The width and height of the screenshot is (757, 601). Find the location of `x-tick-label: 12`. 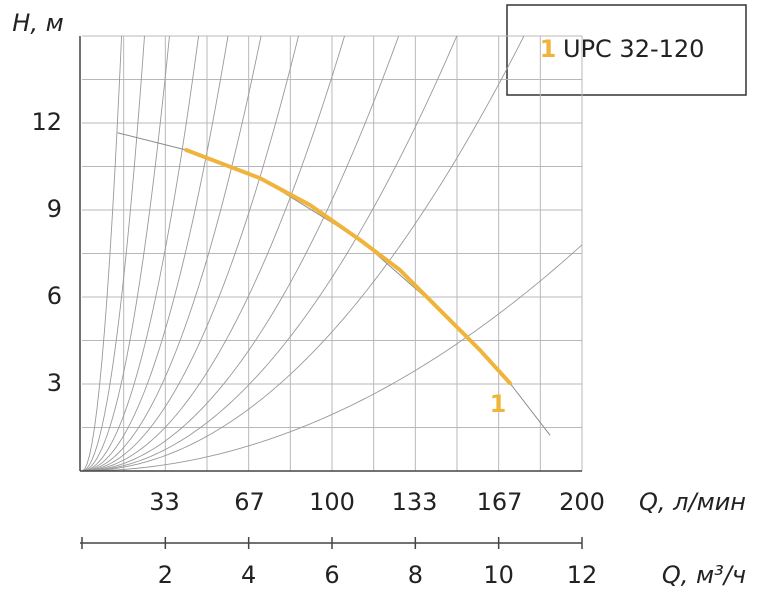

x-tick-label: 12 is located at coordinates (582, 575).